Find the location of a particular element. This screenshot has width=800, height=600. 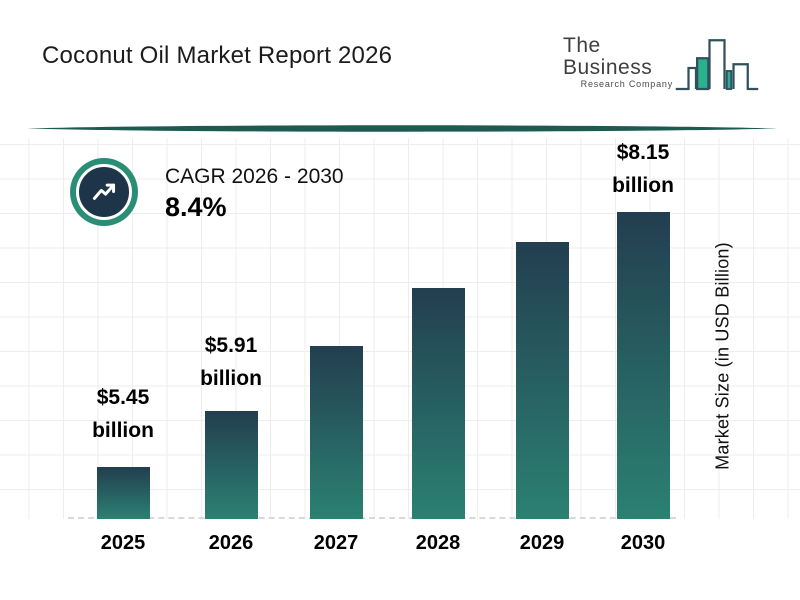

cagr-badge: CAGR 2026 - 2030 8.4% is located at coordinates (207, 192).